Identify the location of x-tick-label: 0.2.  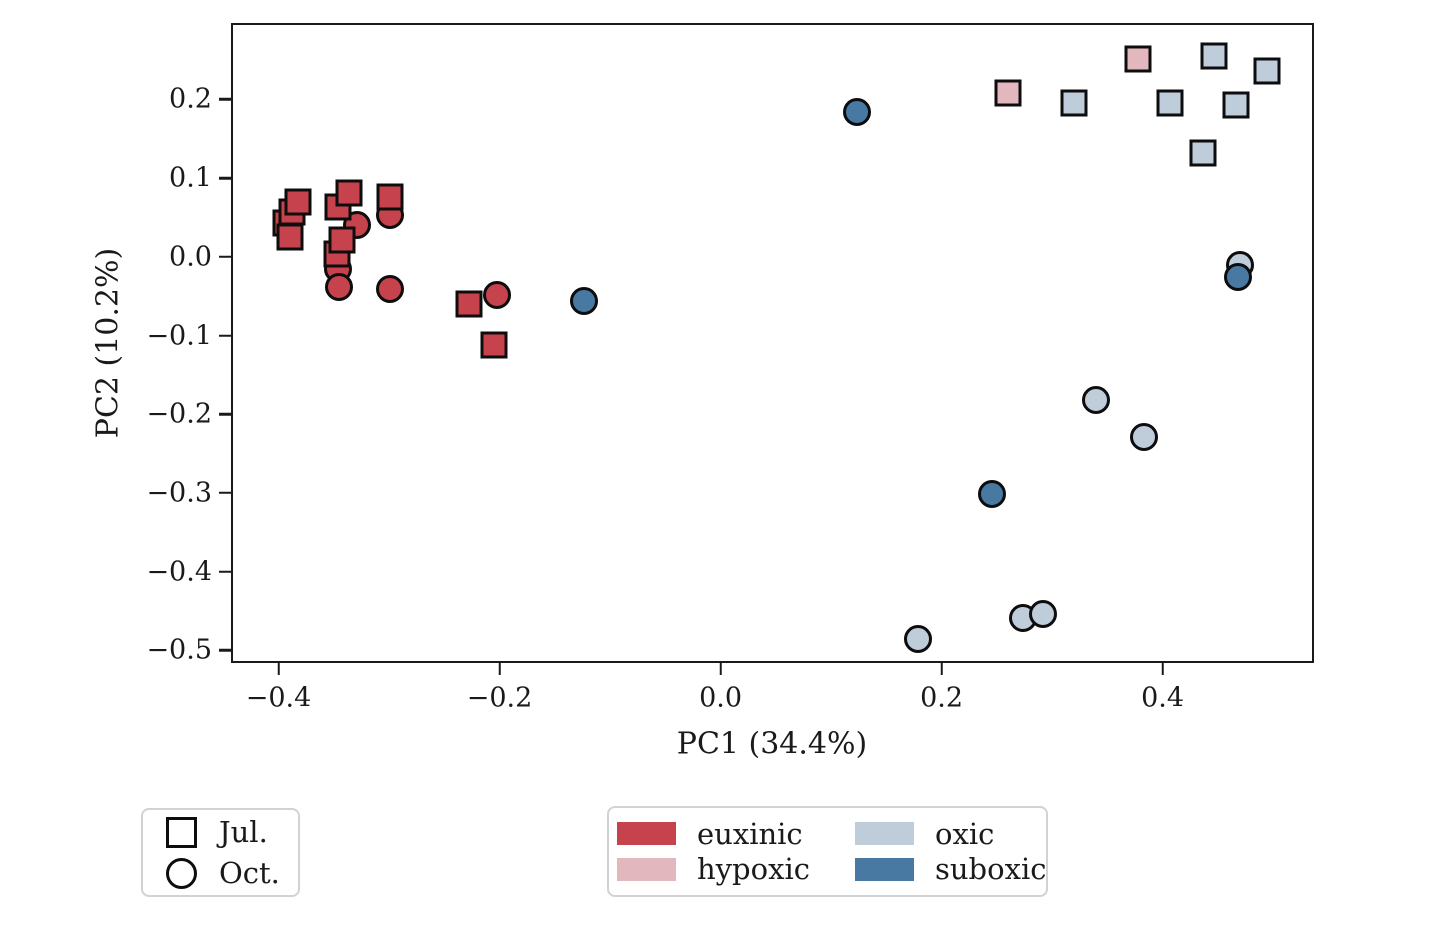
(942, 698).